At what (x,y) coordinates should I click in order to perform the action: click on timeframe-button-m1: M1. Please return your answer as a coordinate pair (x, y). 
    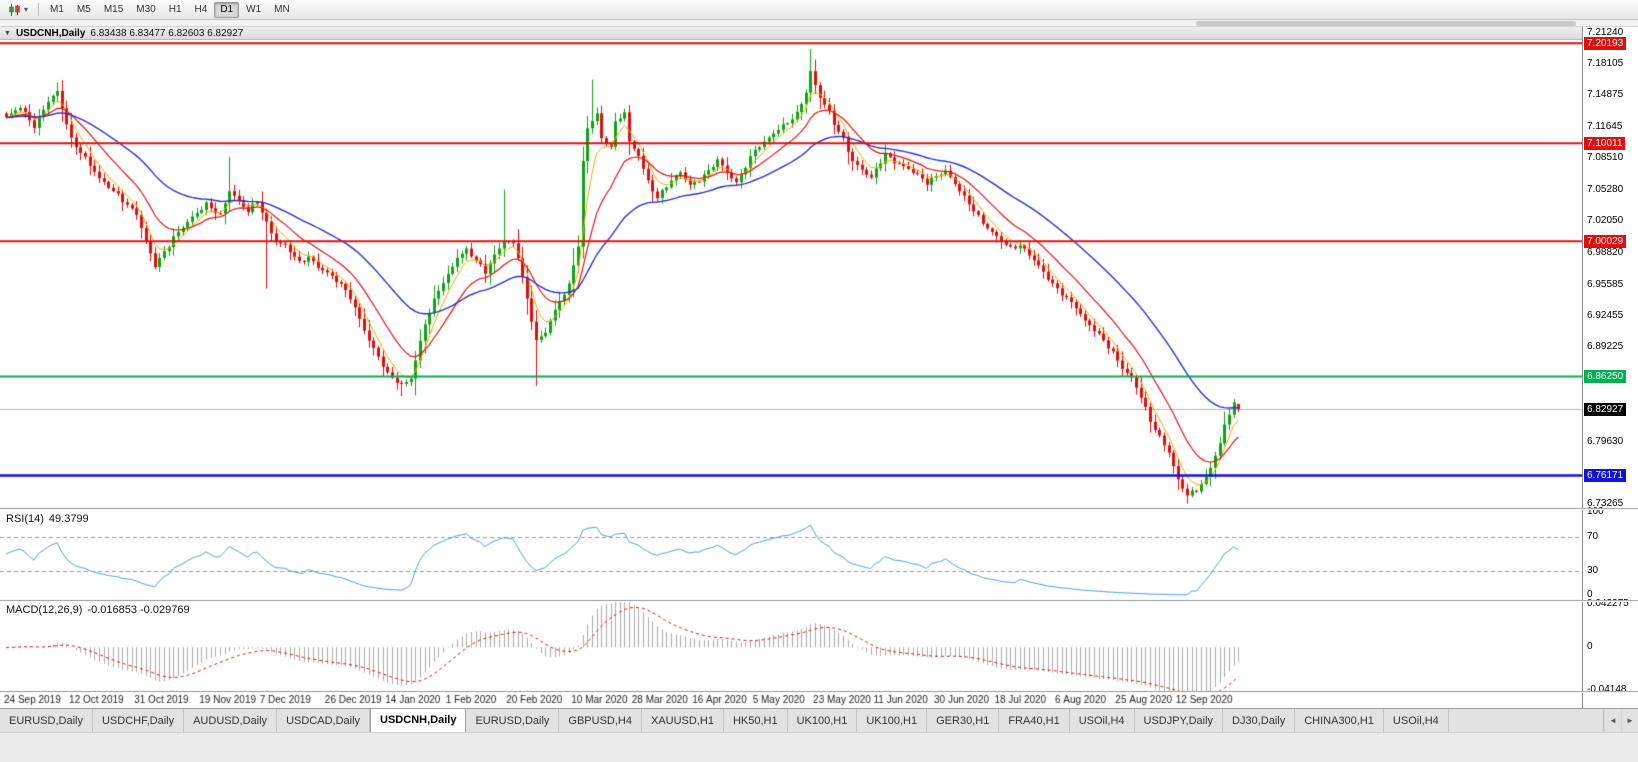
    Looking at the image, I should click on (57, 10).